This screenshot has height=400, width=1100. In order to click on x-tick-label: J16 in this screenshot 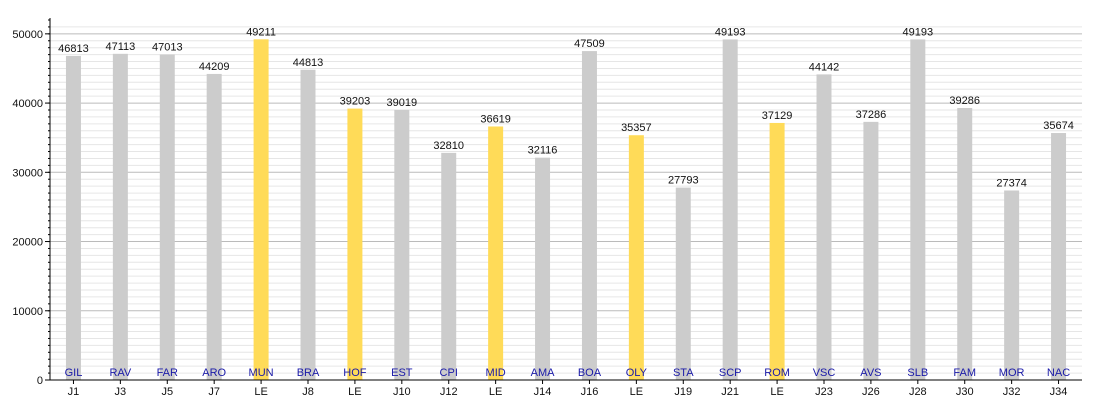, I will do `click(590, 392)`.